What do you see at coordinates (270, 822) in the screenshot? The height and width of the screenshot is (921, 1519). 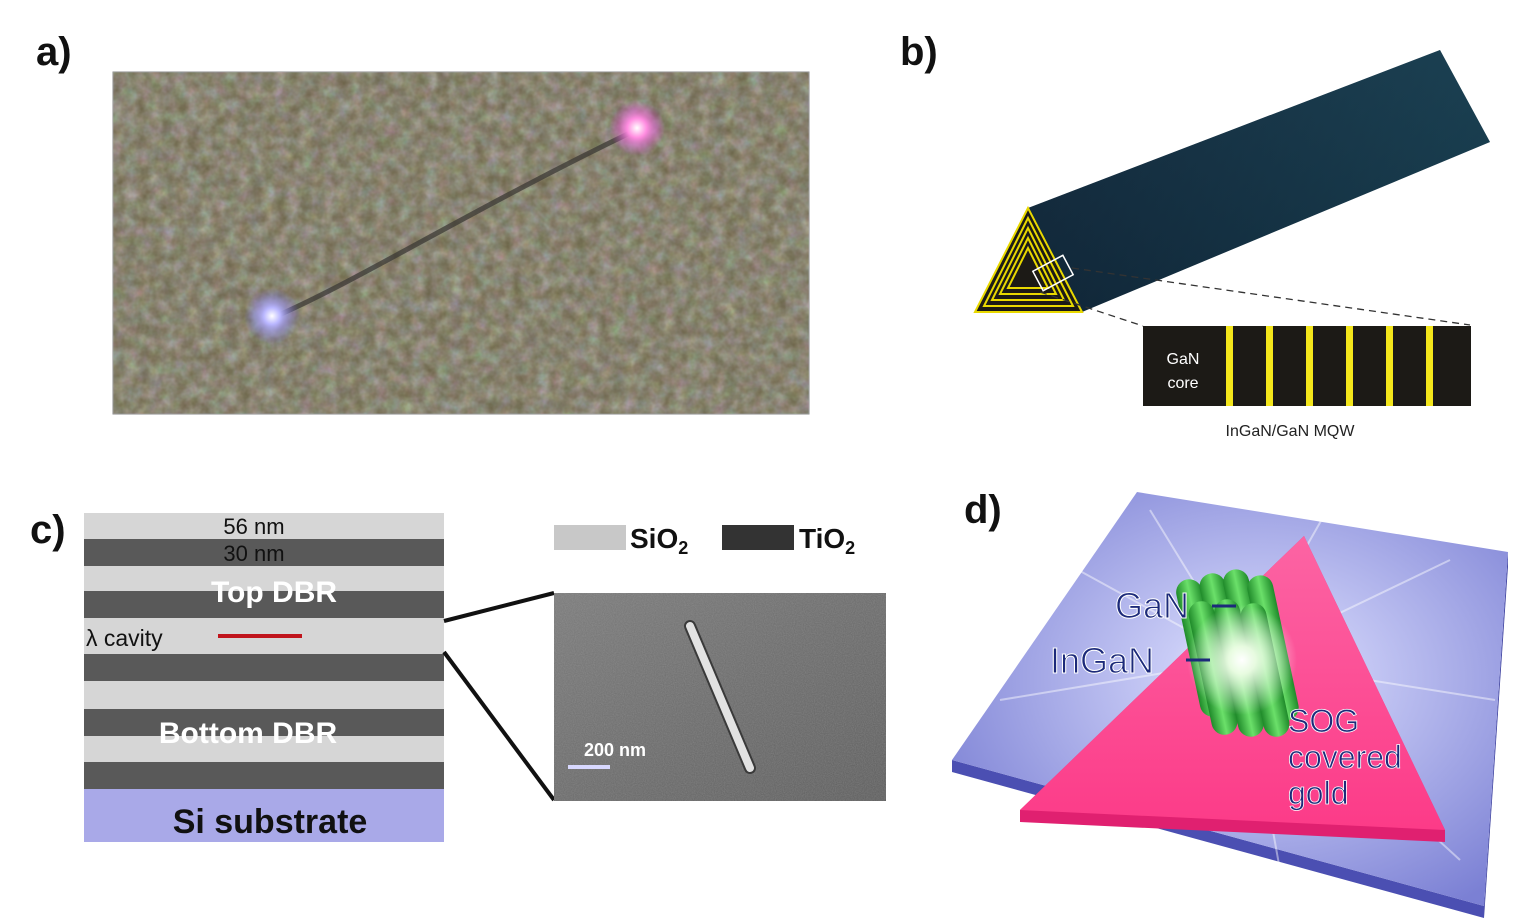 I see `substrate-label: Si substrate` at bounding box center [270, 822].